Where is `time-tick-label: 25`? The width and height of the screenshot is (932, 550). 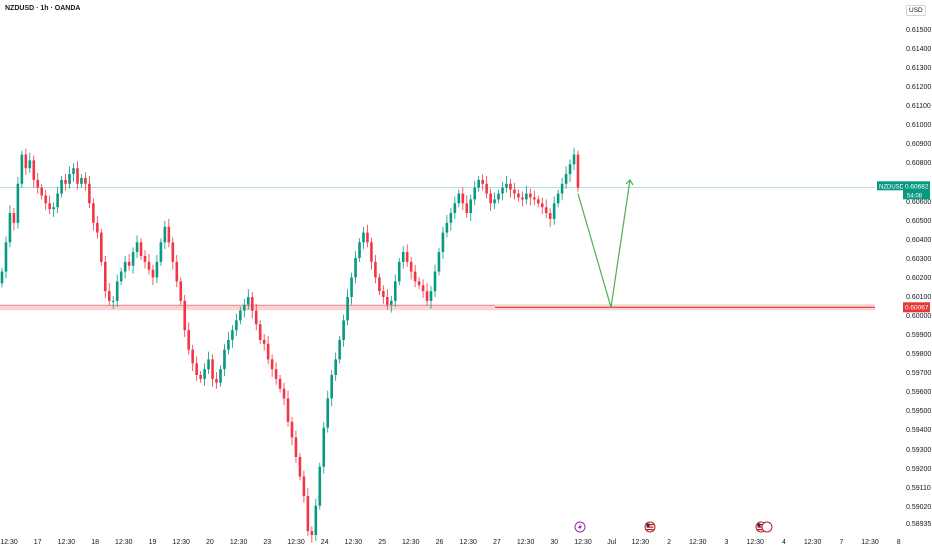
time-tick-label: 25 is located at coordinates (382, 542).